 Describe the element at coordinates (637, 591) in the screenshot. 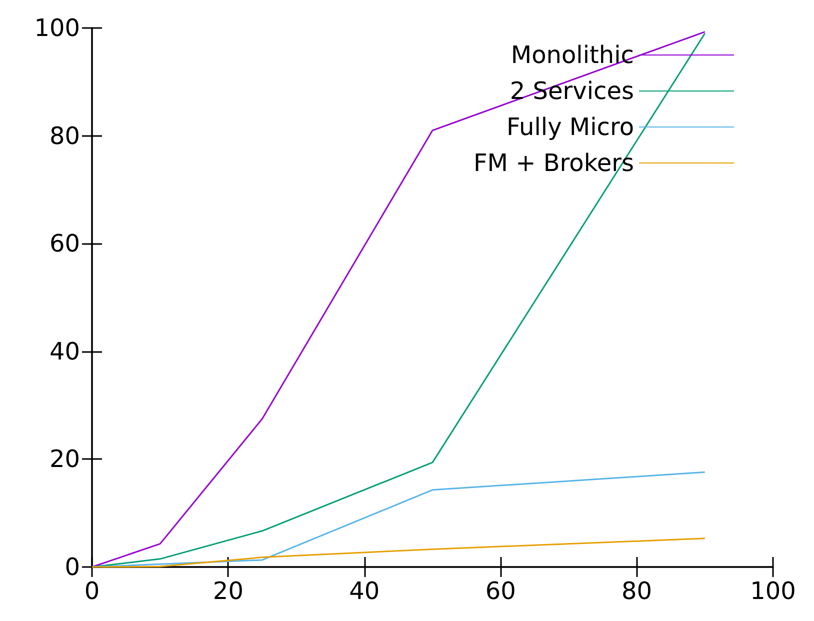

I see `x-tick-label: 80` at that location.